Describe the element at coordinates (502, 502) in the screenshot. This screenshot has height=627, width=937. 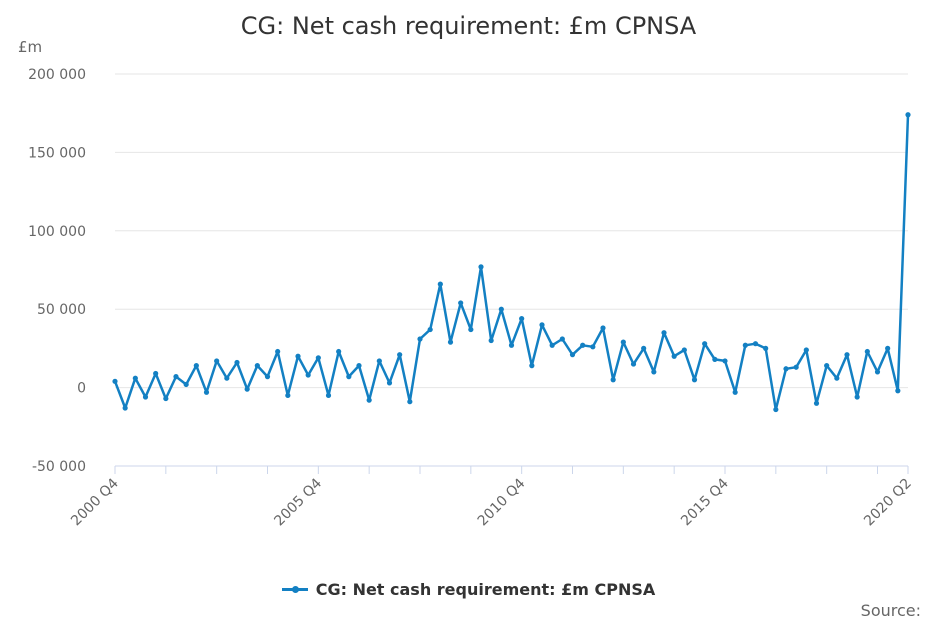
I see `x-tick-label: 2010 Q4` at that location.